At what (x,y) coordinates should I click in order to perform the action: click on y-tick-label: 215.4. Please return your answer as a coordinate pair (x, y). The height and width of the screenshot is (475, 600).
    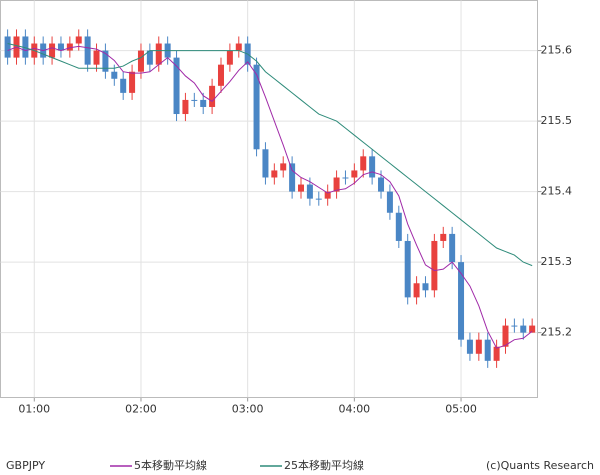
    Looking at the image, I should click on (557, 191).